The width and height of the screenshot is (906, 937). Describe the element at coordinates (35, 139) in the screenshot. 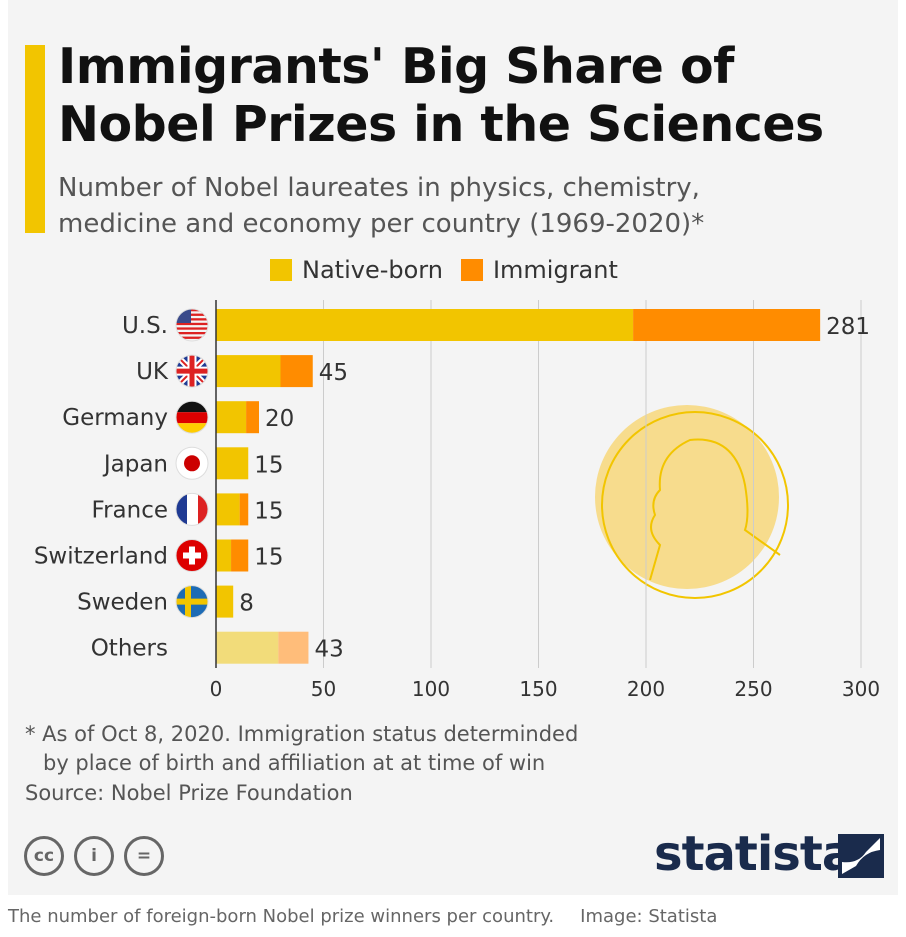

I see `accent-bar` at that location.